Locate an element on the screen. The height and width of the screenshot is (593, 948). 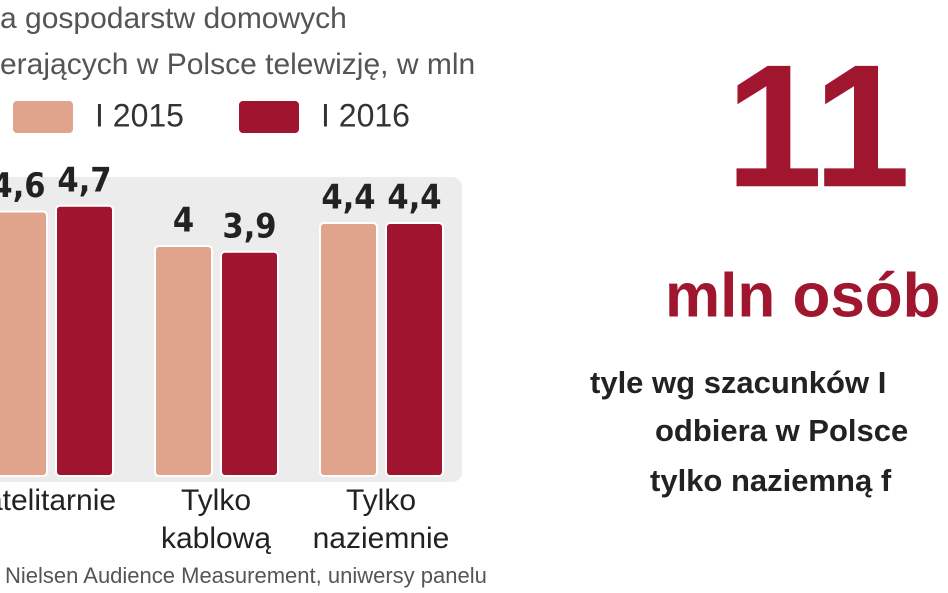
note-line: odbiera w Polsce is located at coordinates (781, 430).